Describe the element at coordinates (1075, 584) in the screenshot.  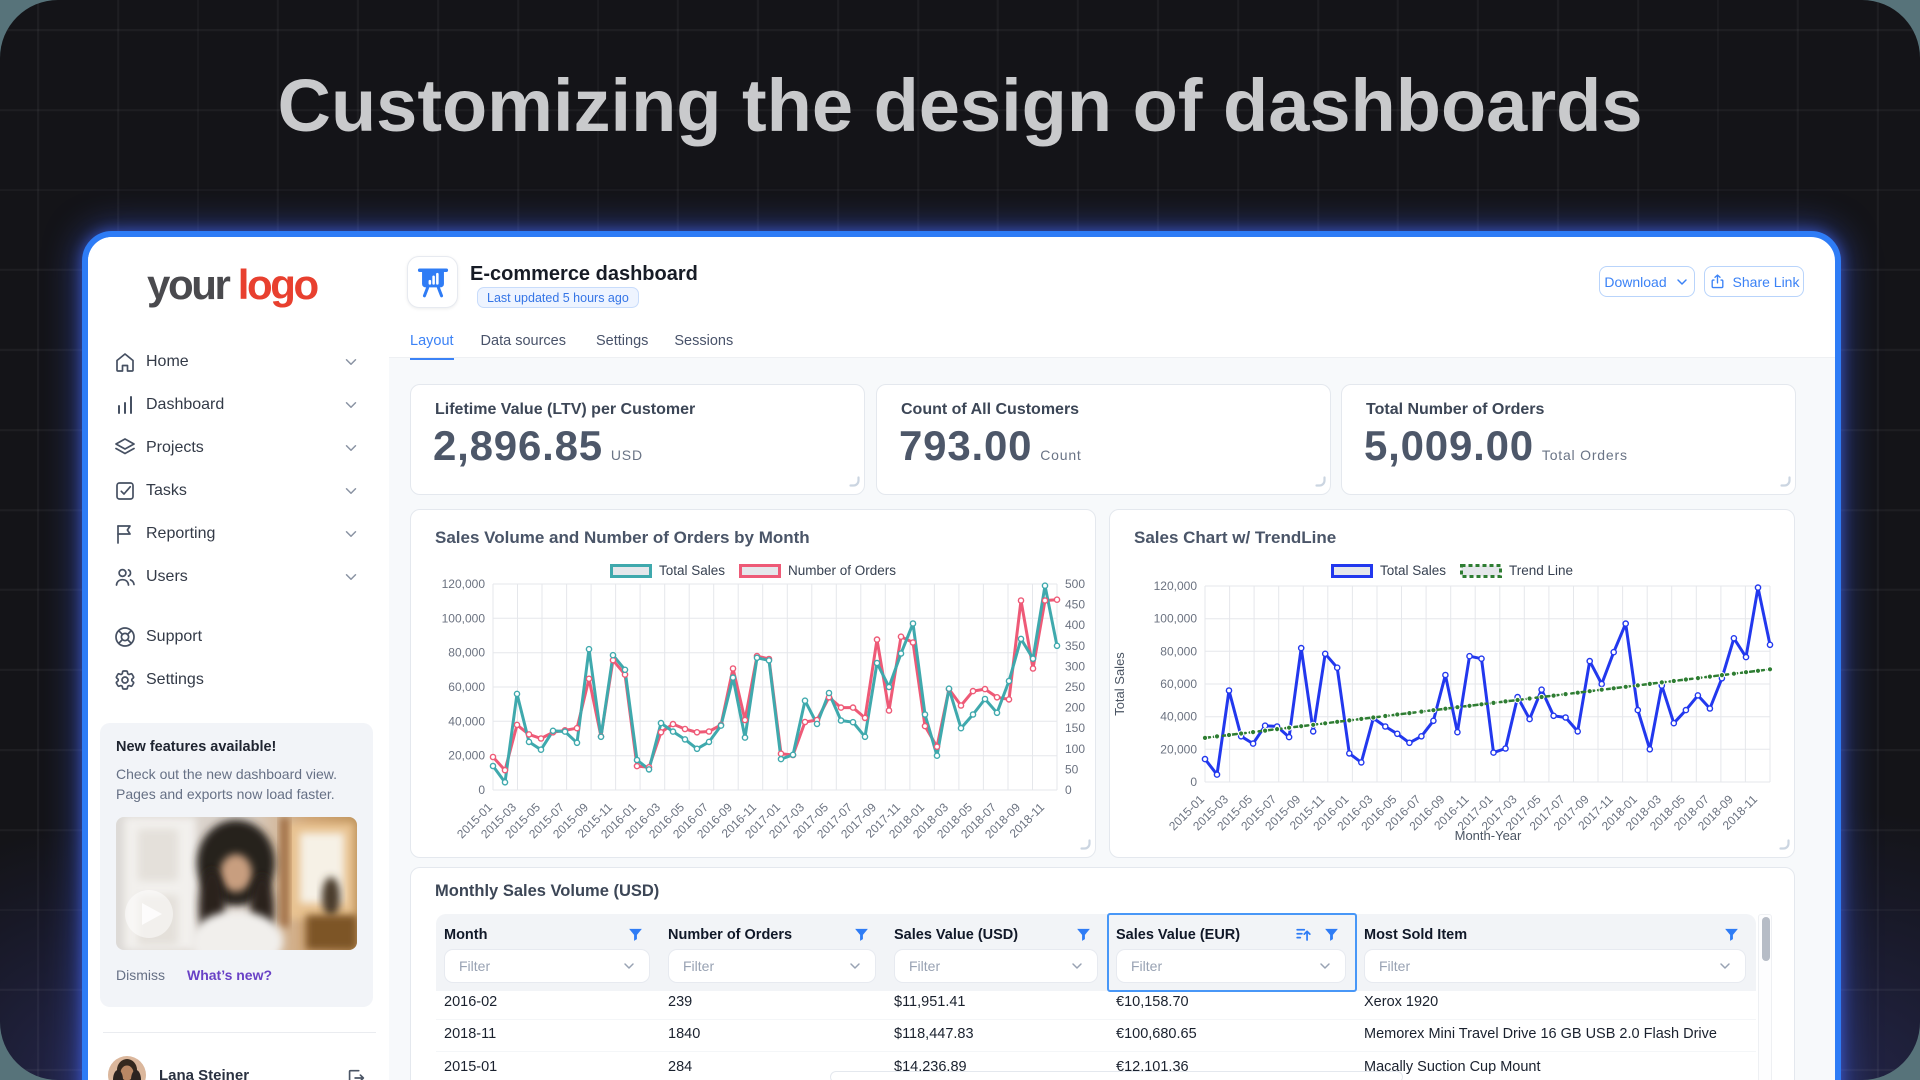
I see `svg-text: 500` at that location.